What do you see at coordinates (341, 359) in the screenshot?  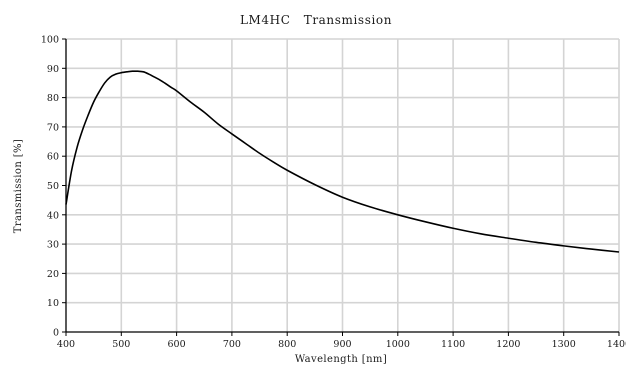 I see `x-axis-label: Wavelength [nm]` at bounding box center [341, 359].